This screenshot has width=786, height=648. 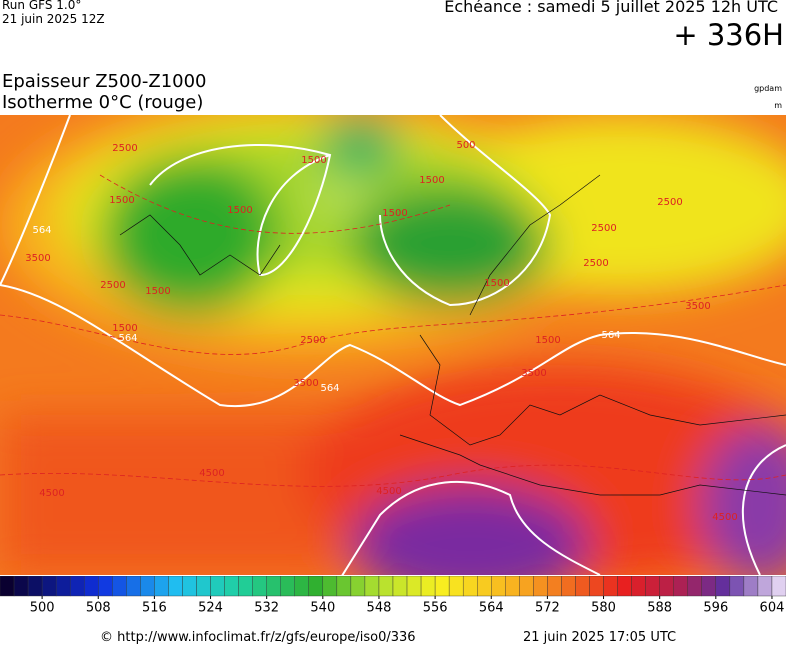 What do you see at coordinates (435, 608) in the screenshot?
I see `colorbar-label: 556` at bounding box center [435, 608].